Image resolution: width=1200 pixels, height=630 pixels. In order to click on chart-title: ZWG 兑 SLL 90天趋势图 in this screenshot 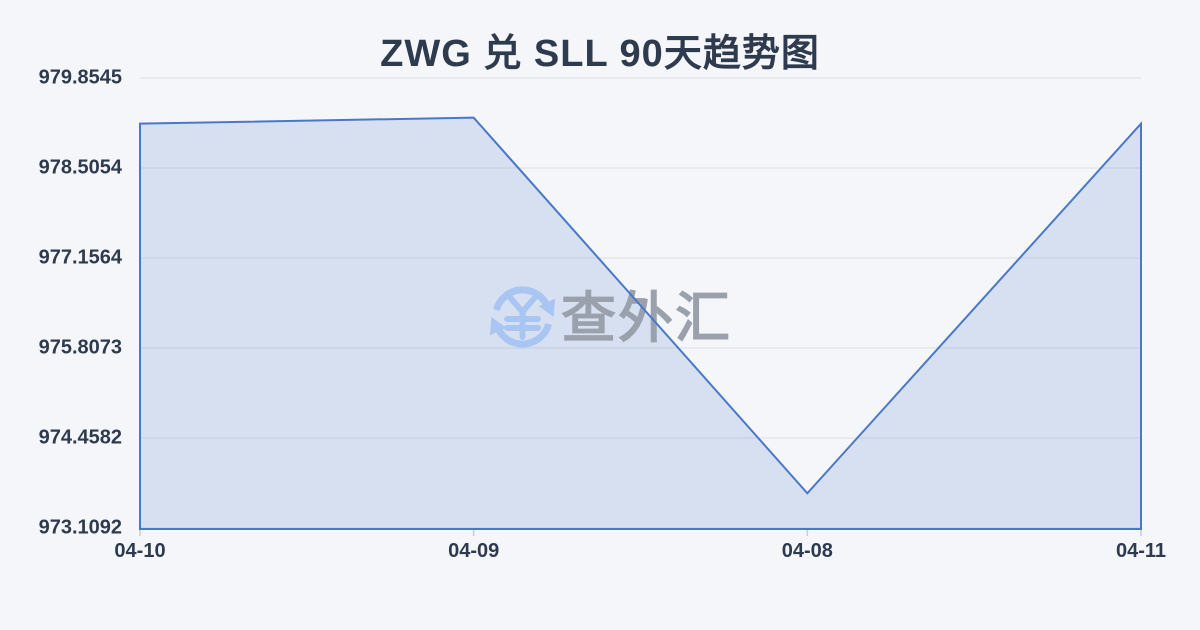, I will do `click(600, 54)`.